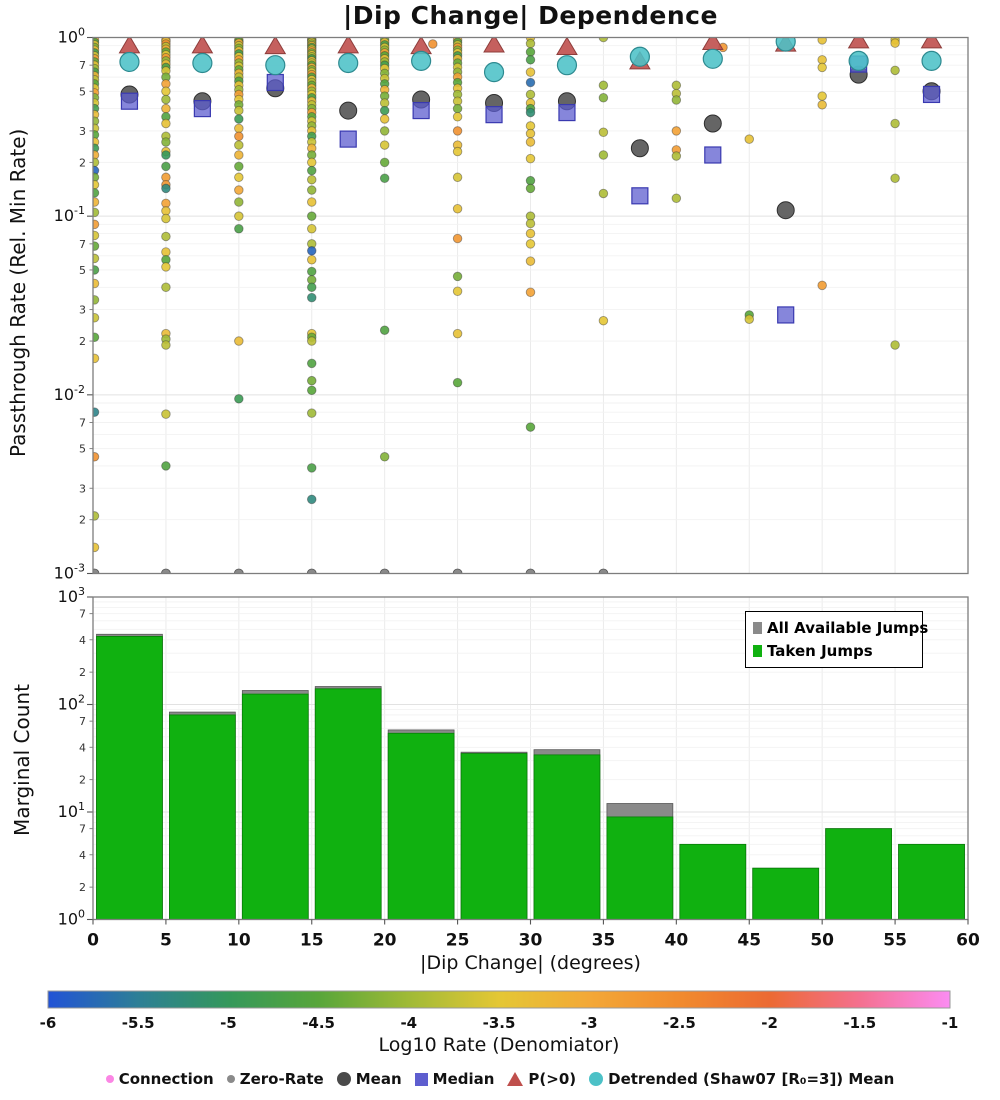  Describe the element at coordinates (230, 1079) in the screenshot. I see `zero-rate-dot-icon` at that location.